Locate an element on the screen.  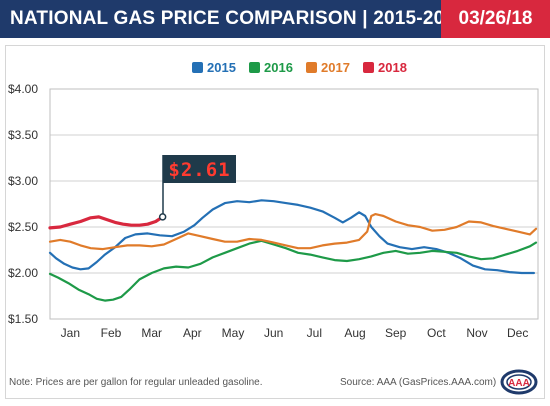
y-tick-label: $2.50 is located at coordinates (23, 227).